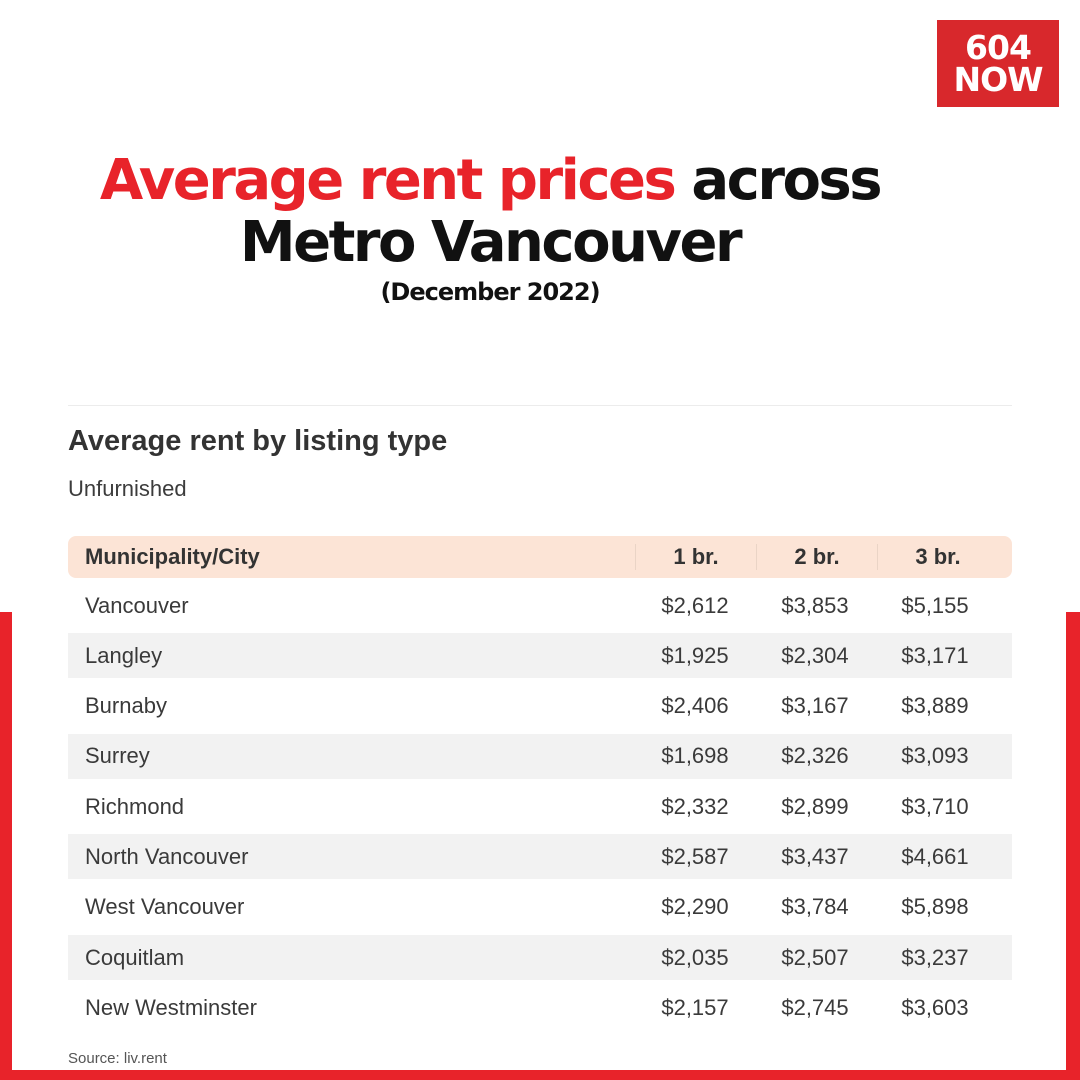 This screenshot has height=1080, width=1080. Describe the element at coordinates (935, 1007) in the screenshot. I see `cell-rent-3br: $3,603` at that location.